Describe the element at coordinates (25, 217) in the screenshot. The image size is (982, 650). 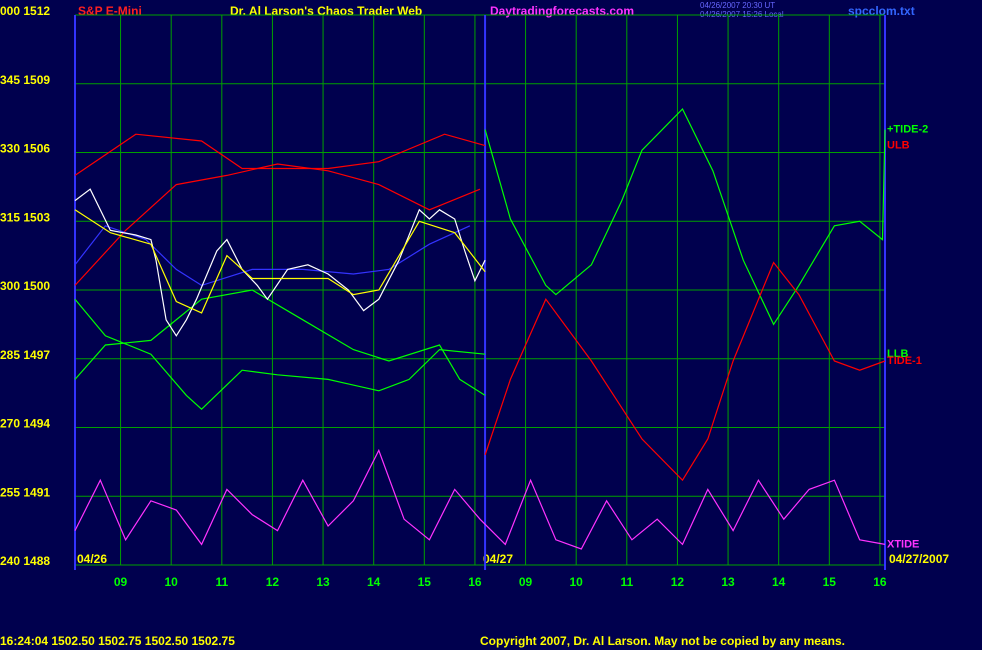
I see `y-tick-label: 315 1503` at that location.